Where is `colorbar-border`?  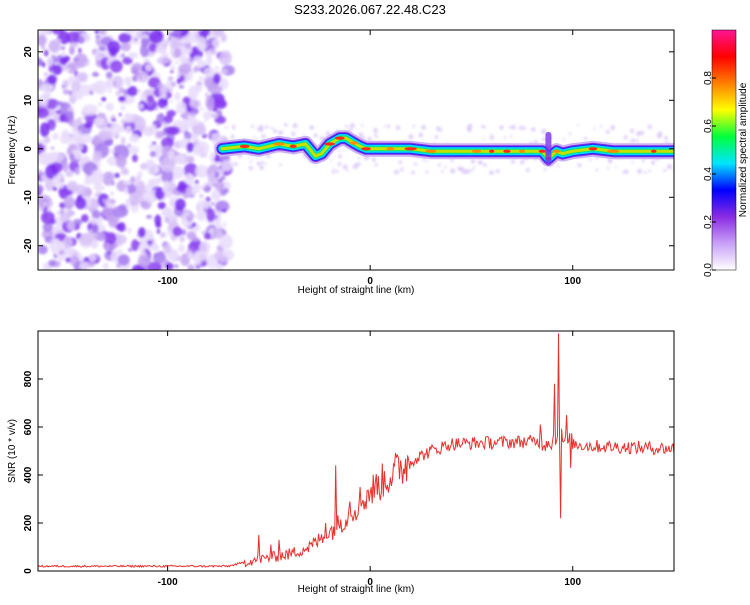 colorbar-border is located at coordinates (724, 150).